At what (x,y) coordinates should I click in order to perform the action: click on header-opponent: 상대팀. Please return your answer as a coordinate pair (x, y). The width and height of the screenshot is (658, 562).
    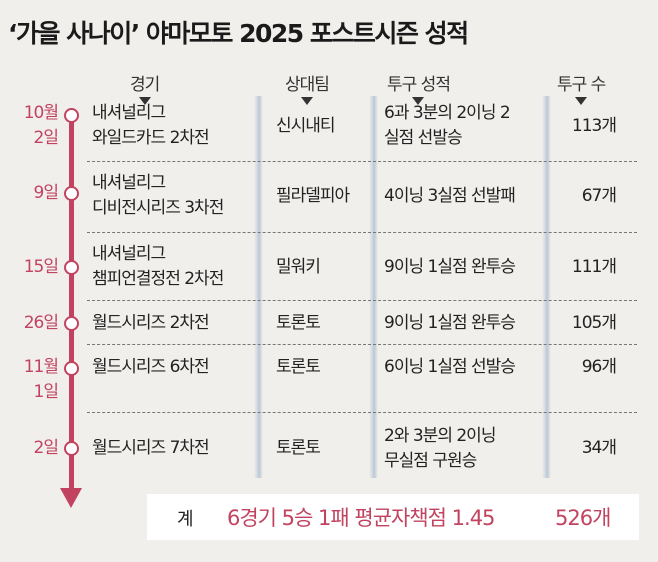
    Looking at the image, I should click on (307, 87).